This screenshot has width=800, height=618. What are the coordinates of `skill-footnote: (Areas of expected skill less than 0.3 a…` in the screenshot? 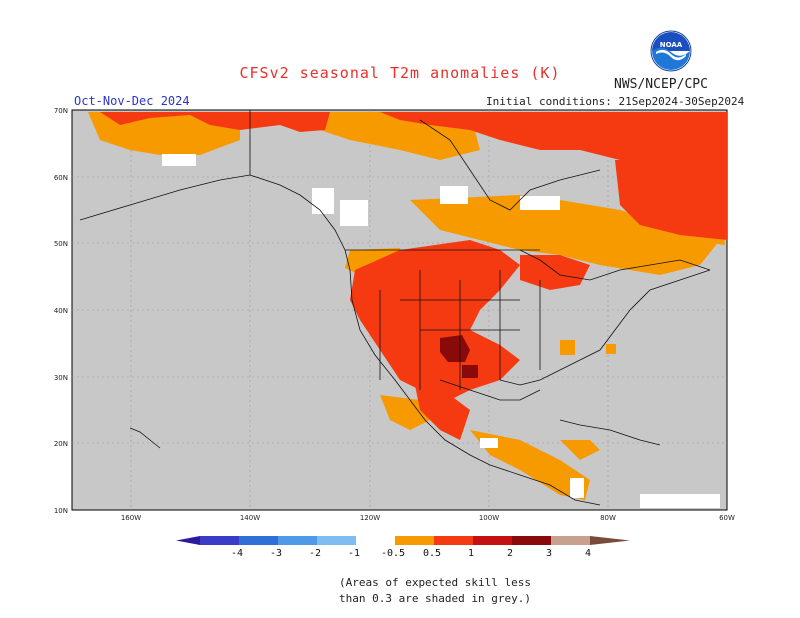 It's located at (400, 591).